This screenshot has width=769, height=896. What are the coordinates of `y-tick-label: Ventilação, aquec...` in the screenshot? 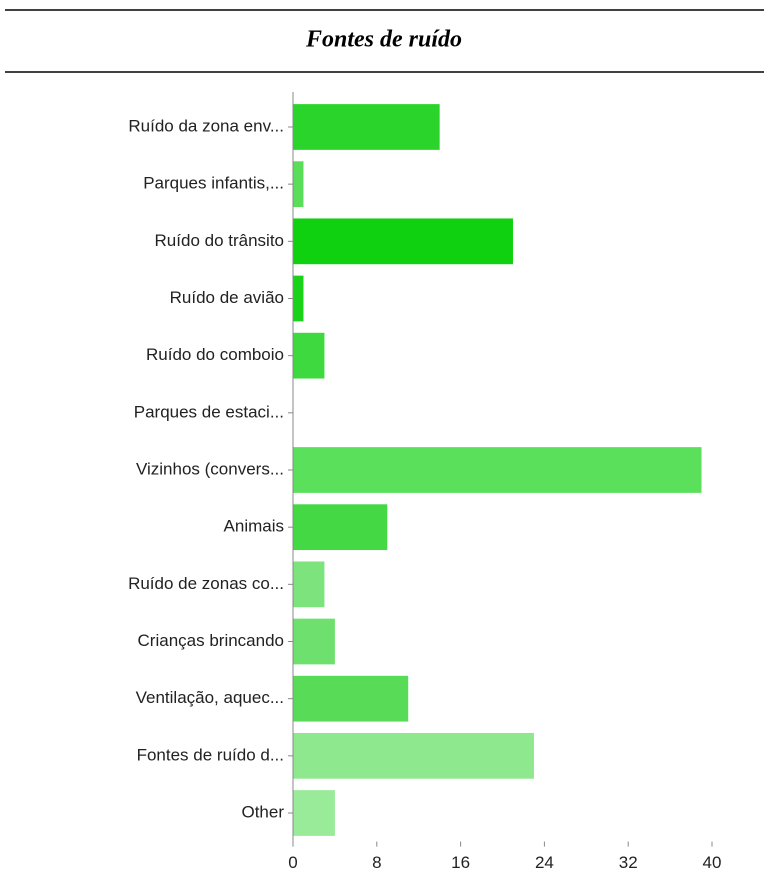 It's located at (210, 697).